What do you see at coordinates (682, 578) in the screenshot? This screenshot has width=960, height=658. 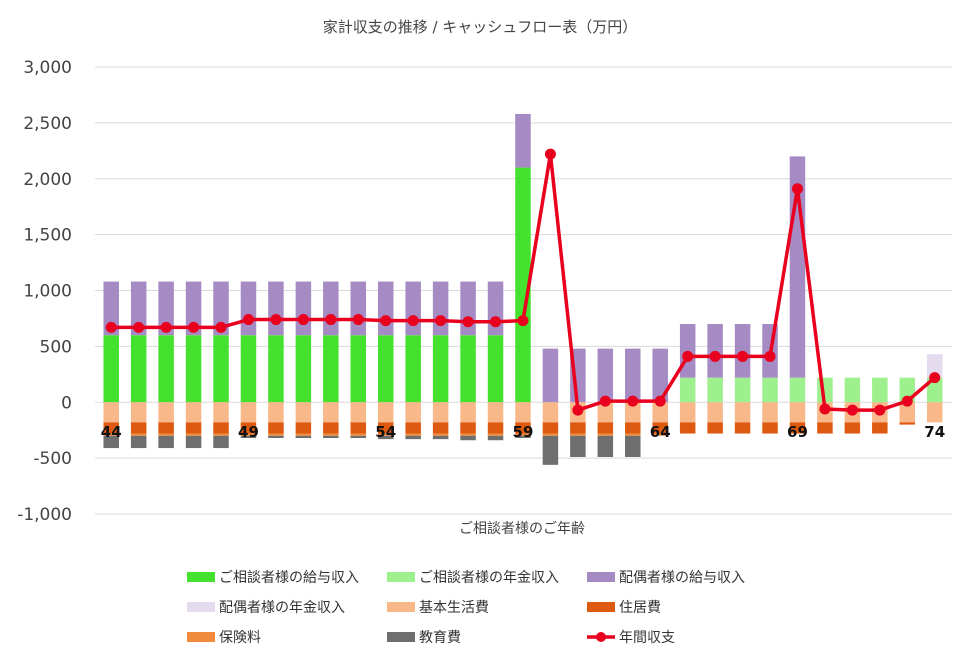 I see `legend-label: 配偶者様の給与収入` at bounding box center [682, 578].